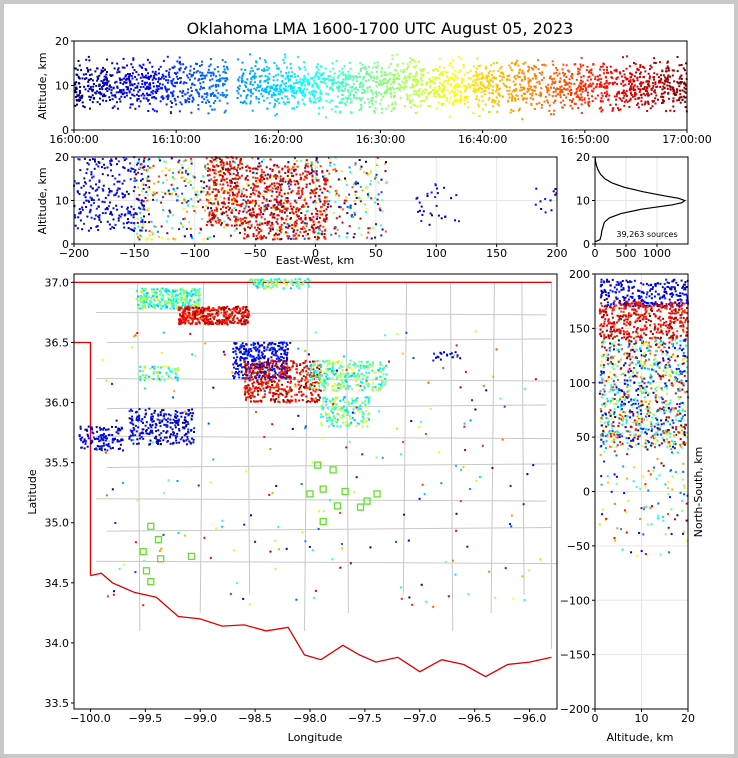  What do you see at coordinates (65, 244) in the screenshot?
I see `east-west-y-tick-label: 0` at bounding box center [65, 244].